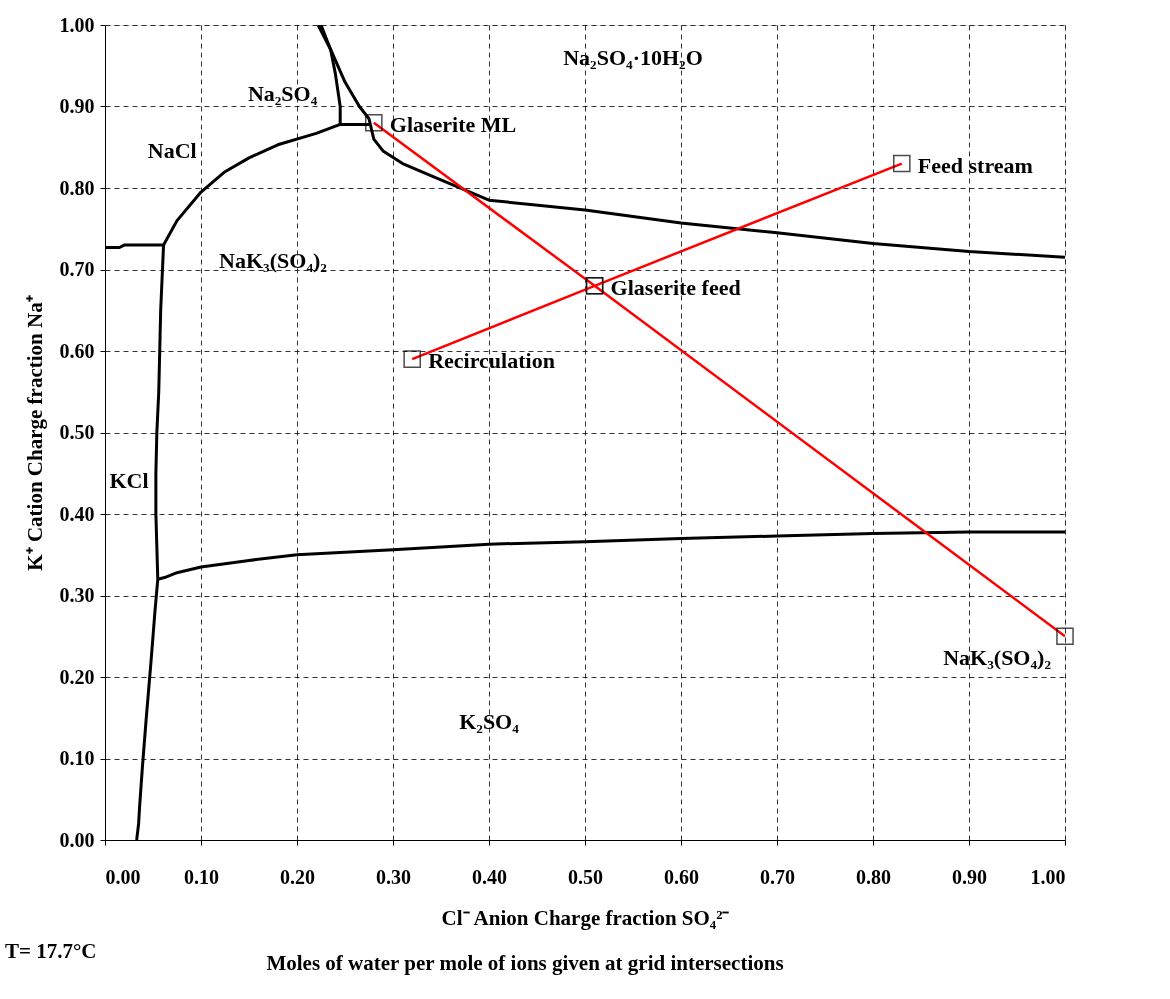 The width and height of the screenshot is (1170, 999). Describe the element at coordinates (77, 432) in the screenshot. I see `y-tick-label: 0.50` at that location.